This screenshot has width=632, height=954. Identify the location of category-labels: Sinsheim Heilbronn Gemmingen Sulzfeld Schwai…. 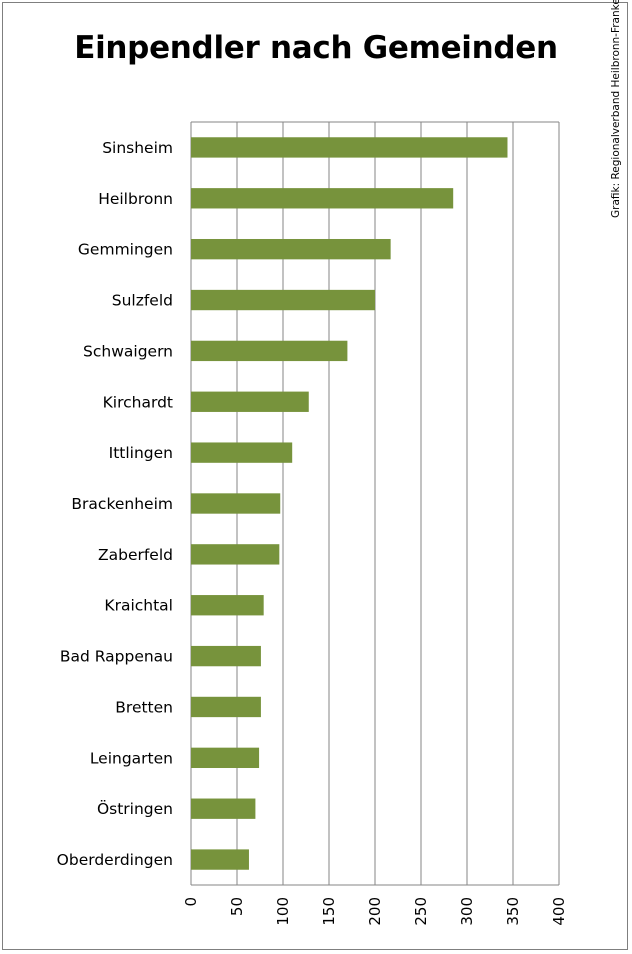
(115, 504).